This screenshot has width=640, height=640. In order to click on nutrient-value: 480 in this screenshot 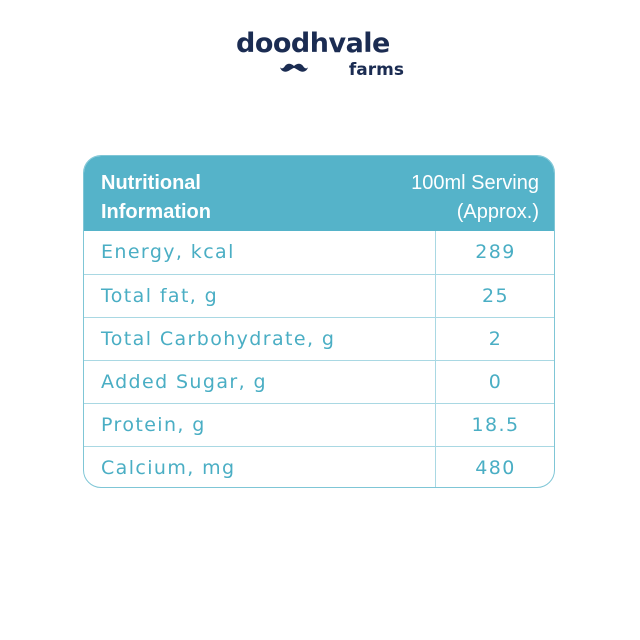, I will do `click(495, 468)`.